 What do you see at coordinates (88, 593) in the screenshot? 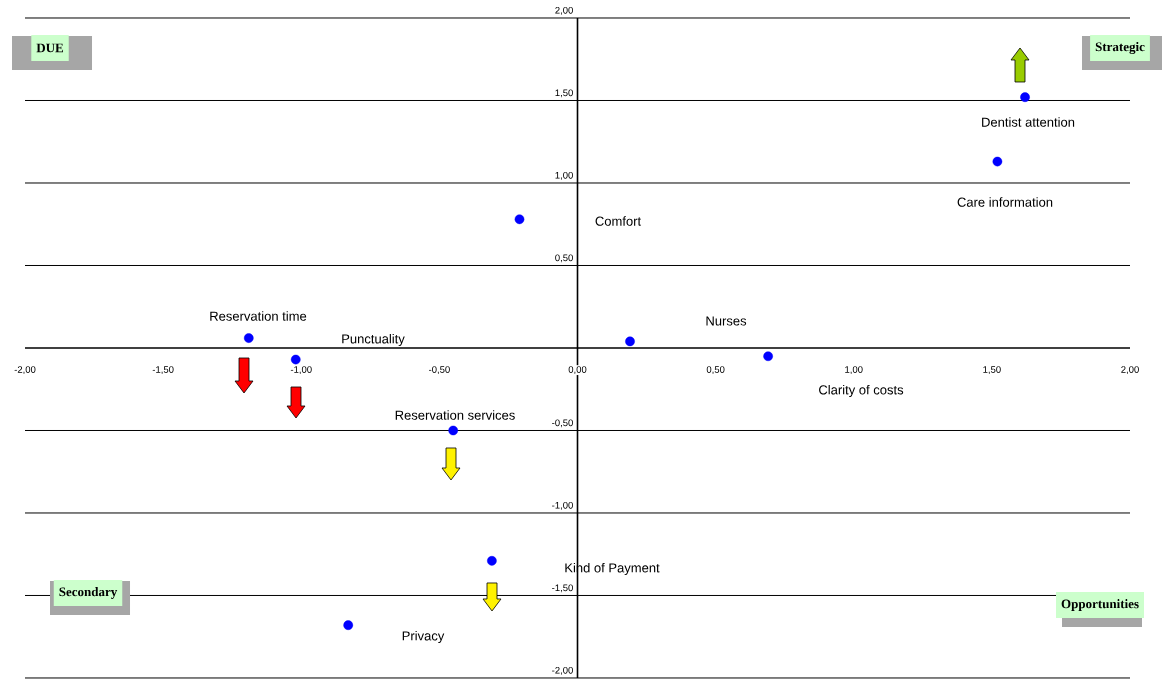
I see `annotation: Secondary` at bounding box center [88, 593].